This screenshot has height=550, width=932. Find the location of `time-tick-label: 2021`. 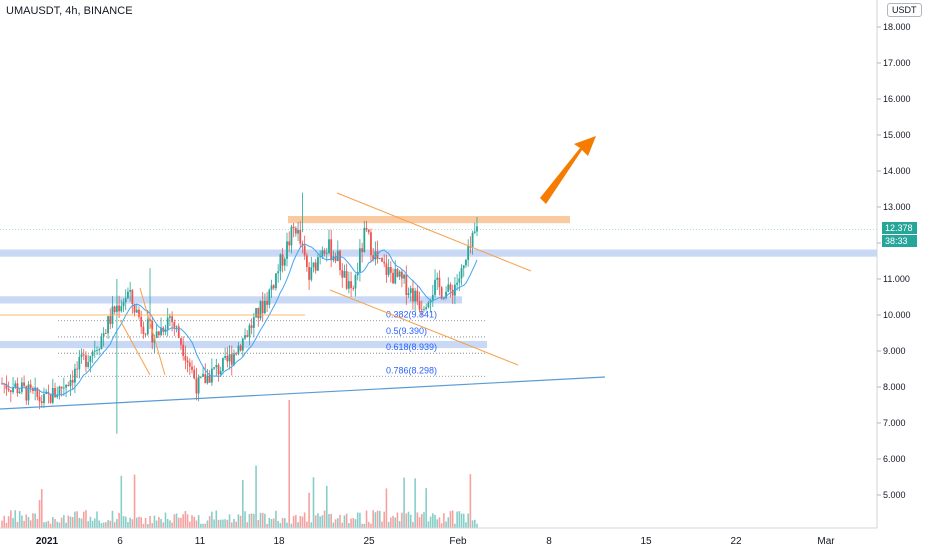

time-tick-label: 2021 is located at coordinates (47, 541).